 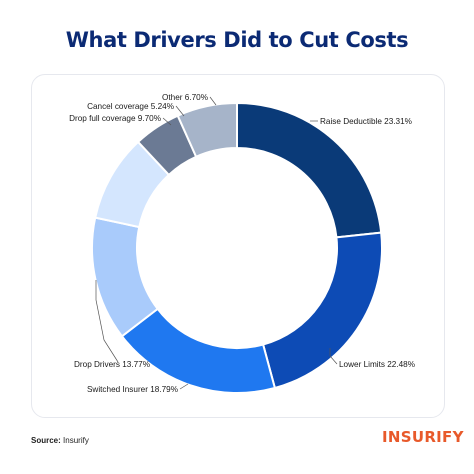 I want to click on chart-title: What Drivers Did to Cut Costs, so click(x=237, y=40).